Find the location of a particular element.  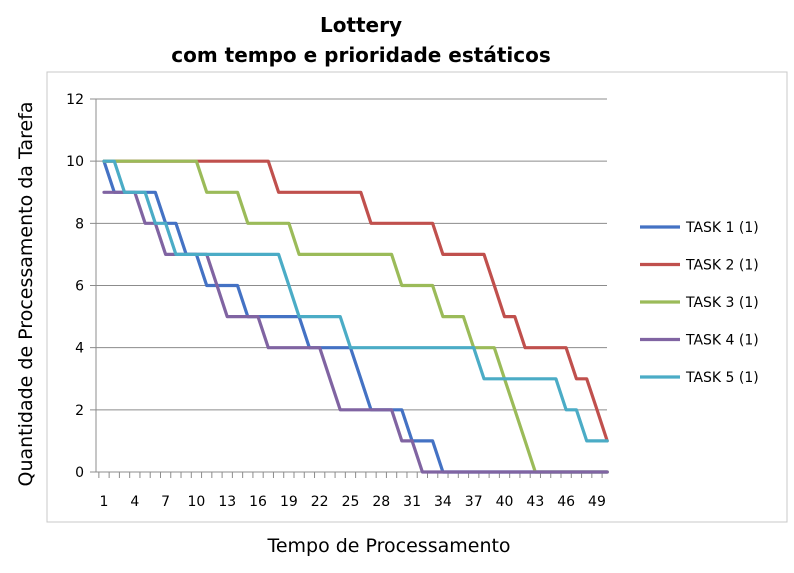

x-tick-label: 40 is located at coordinates (505, 502).